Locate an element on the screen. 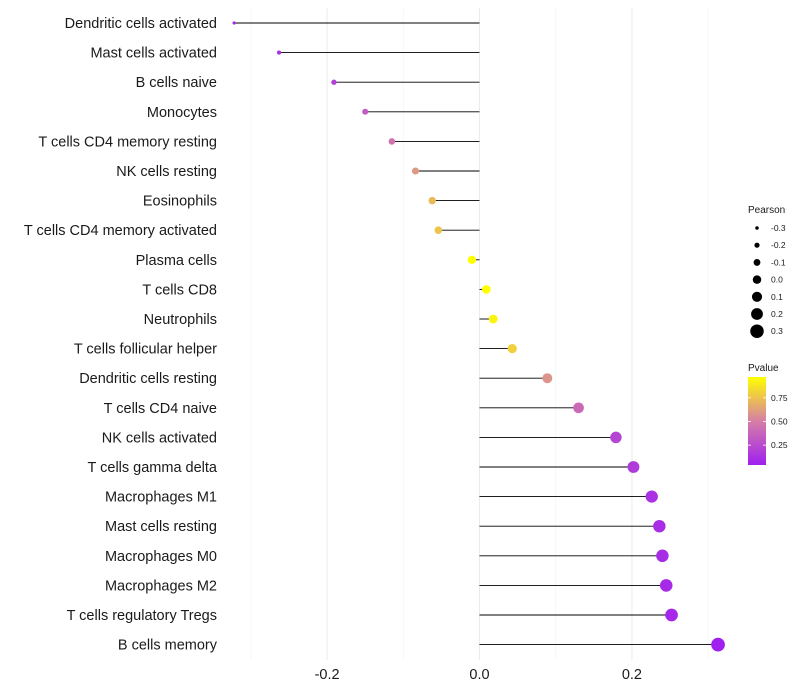 Image resolution: width=800 pixels, height=700 pixels. category-label: Eosinophils is located at coordinates (180, 202).